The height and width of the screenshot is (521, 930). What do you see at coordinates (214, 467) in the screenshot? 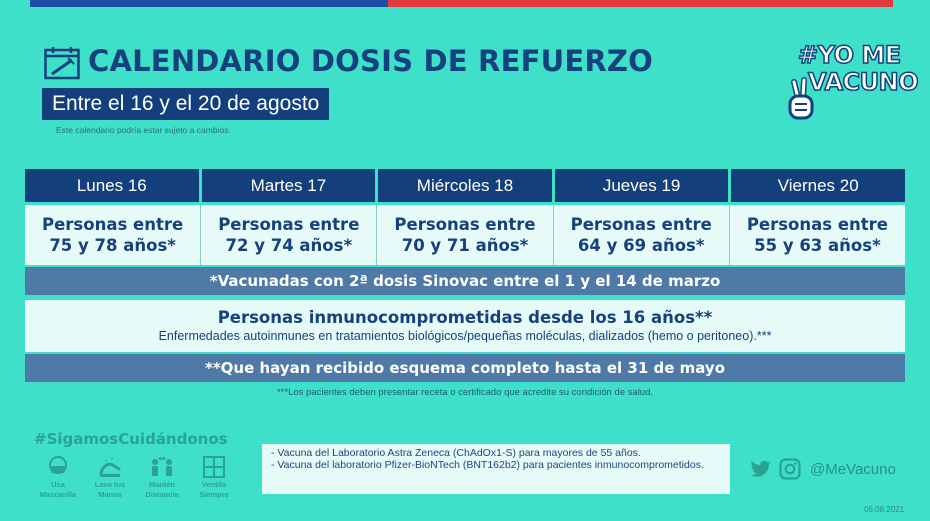
I see `window-icon` at bounding box center [214, 467].